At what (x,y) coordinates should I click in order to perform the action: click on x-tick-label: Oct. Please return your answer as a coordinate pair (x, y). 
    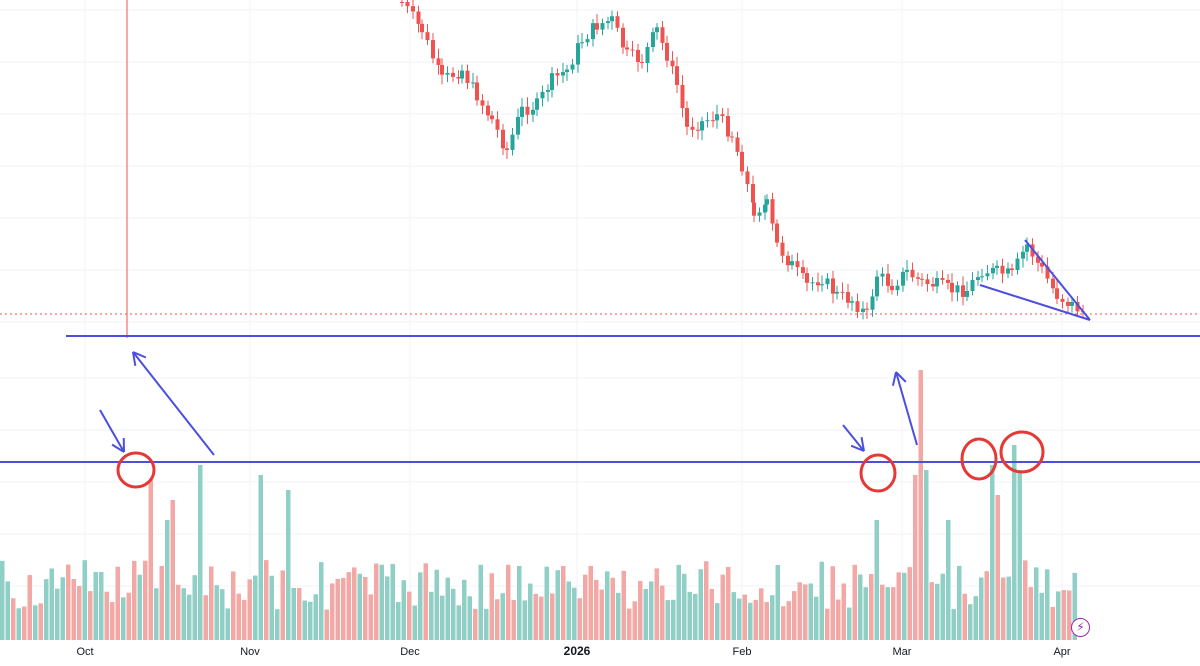
    Looking at the image, I should click on (84, 652).